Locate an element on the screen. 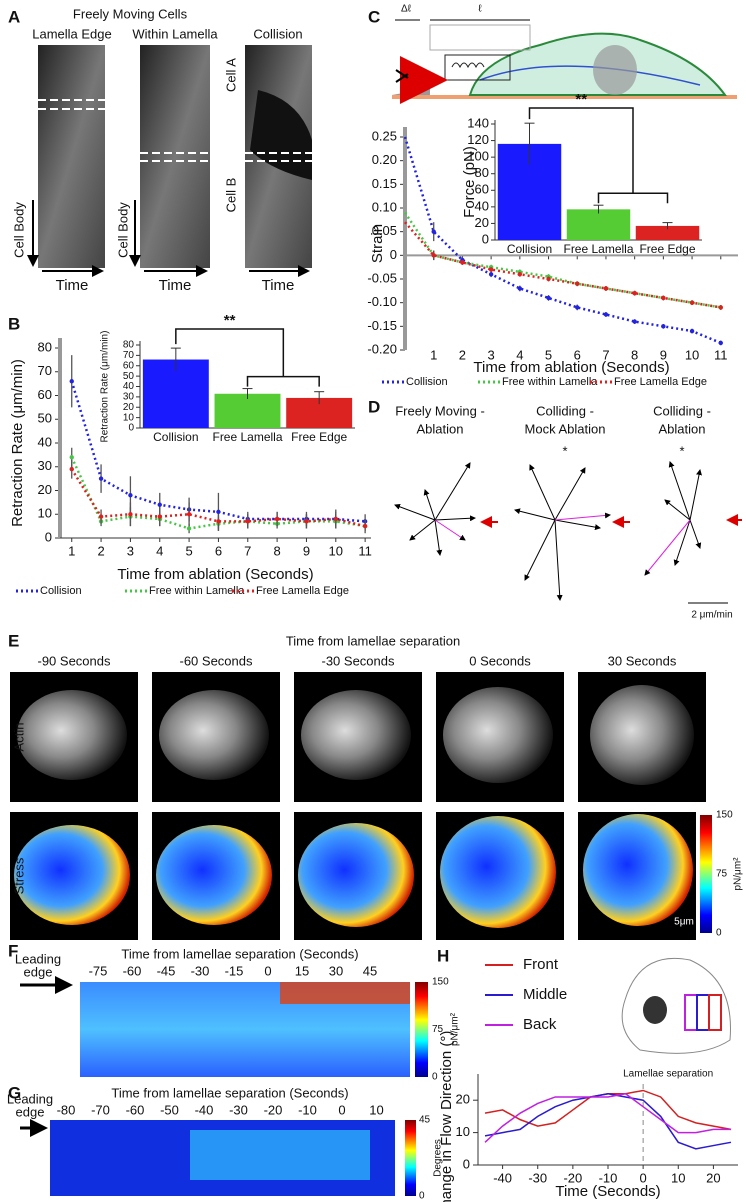 This screenshot has height=1202, width=746. dashes is located at coordinates (175, 130).